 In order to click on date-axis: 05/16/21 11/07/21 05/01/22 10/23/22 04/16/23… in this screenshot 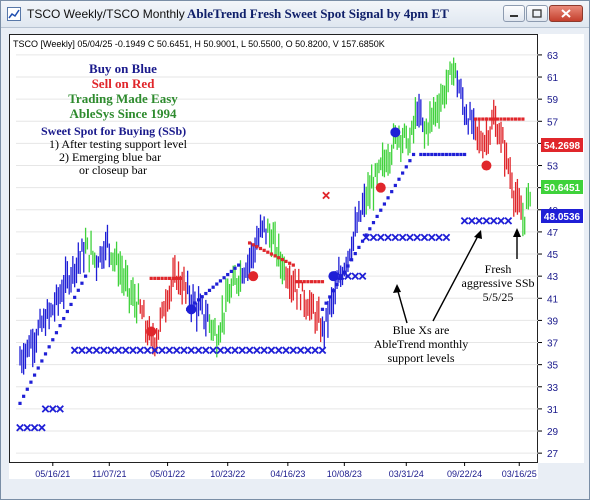, I will do `click(286, 470)`.